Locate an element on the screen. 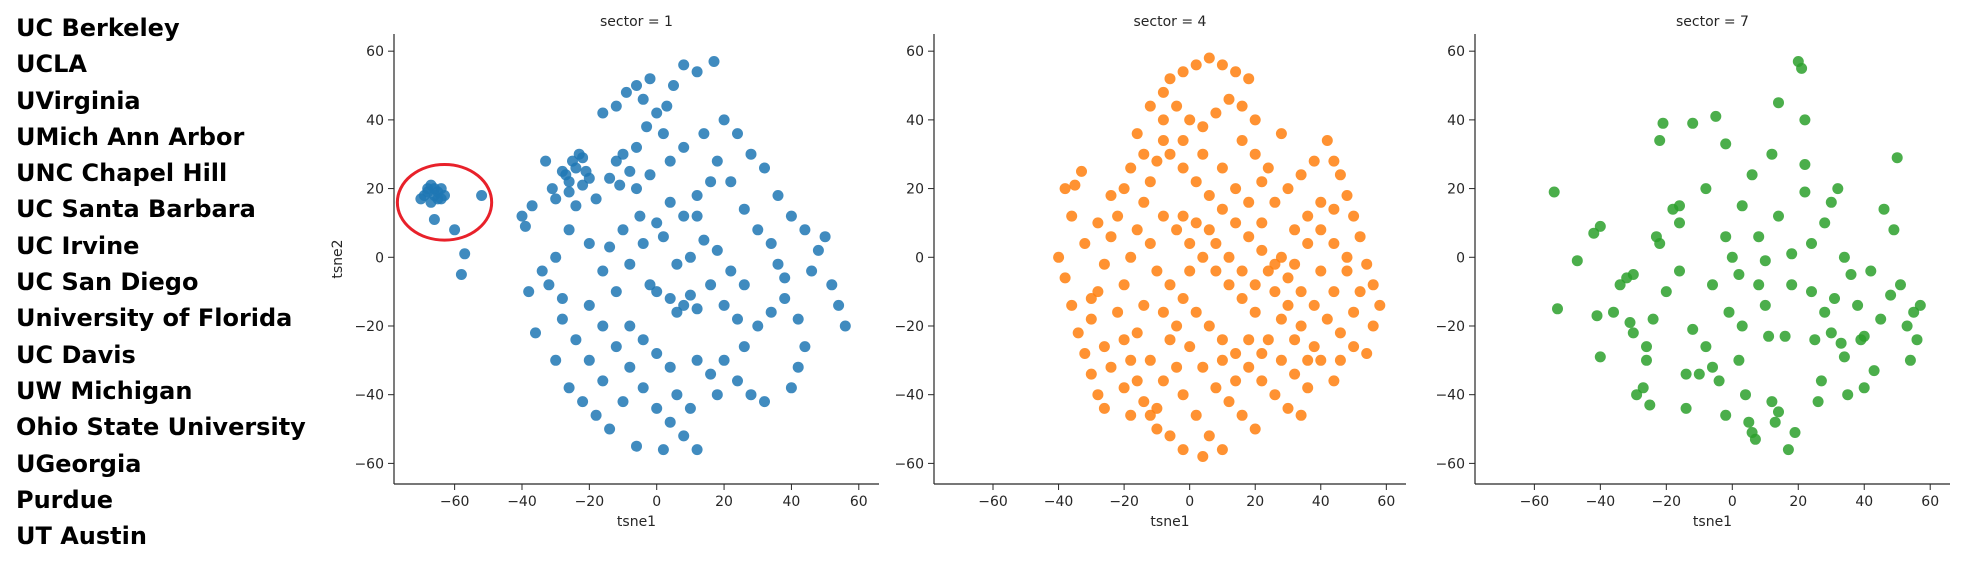 This screenshot has width=1966, height=570. y-tick-label: −40 is located at coordinates (369, 396).